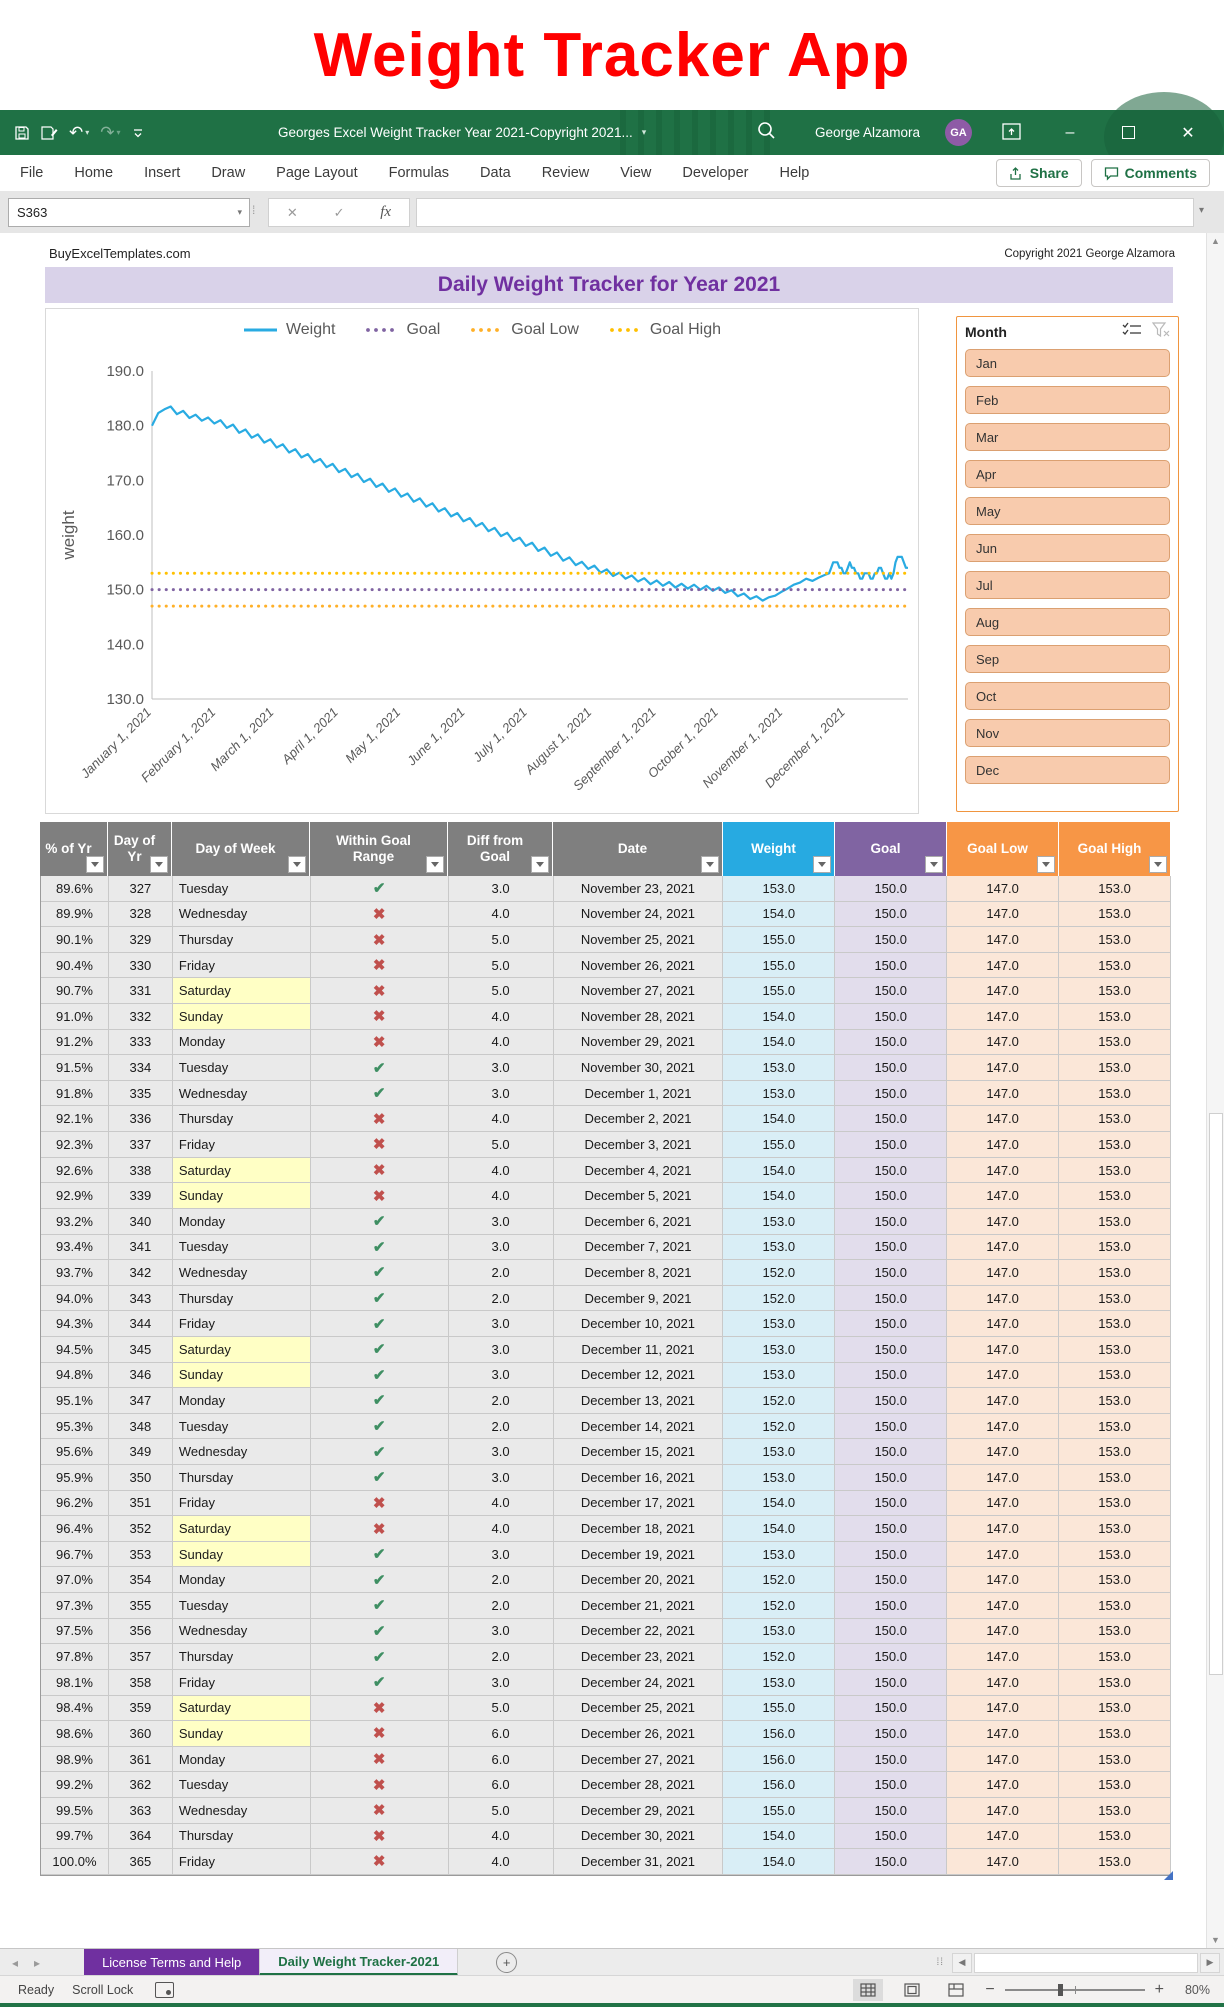  What do you see at coordinates (501, 1810) in the screenshot?
I see `table-cell: 5.0` at bounding box center [501, 1810].